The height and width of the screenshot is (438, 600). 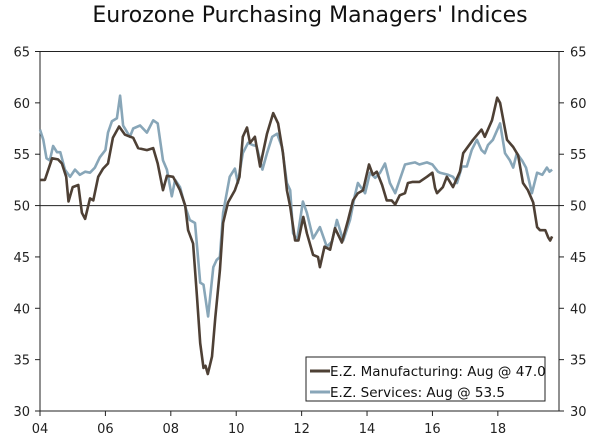 What do you see at coordinates (578, 412) in the screenshot?
I see `y-tick-label-right: 30` at bounding box center [578, 412].